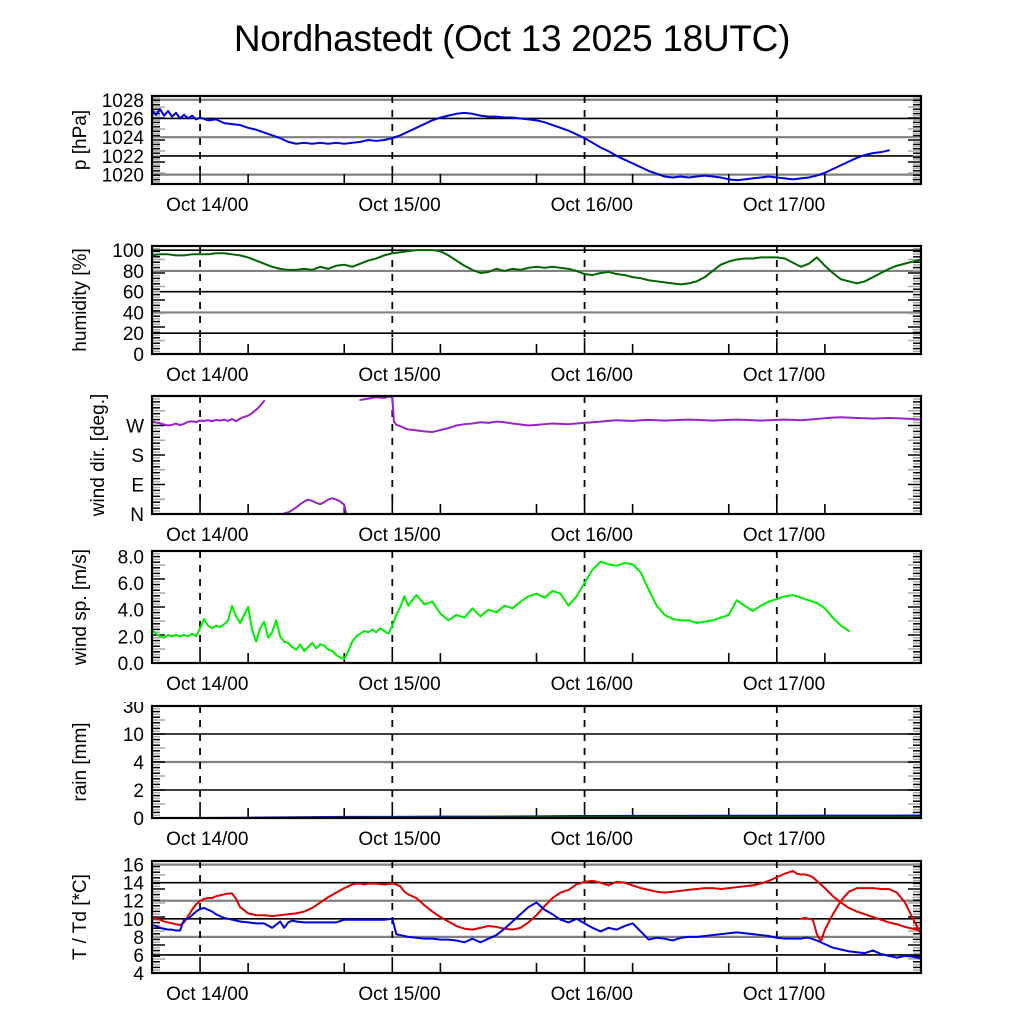 Image resolution: width=1024 pixels, height=1024 pixels. What do you see at coordinates (138, 956) in the screenshot?
I see `y-tick-label: 6` at bounding box center [138, 956].